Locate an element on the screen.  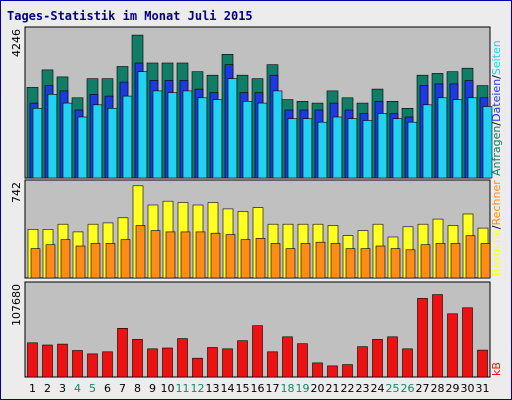
day-label-28: 28 is located at coordinates (438, 388).